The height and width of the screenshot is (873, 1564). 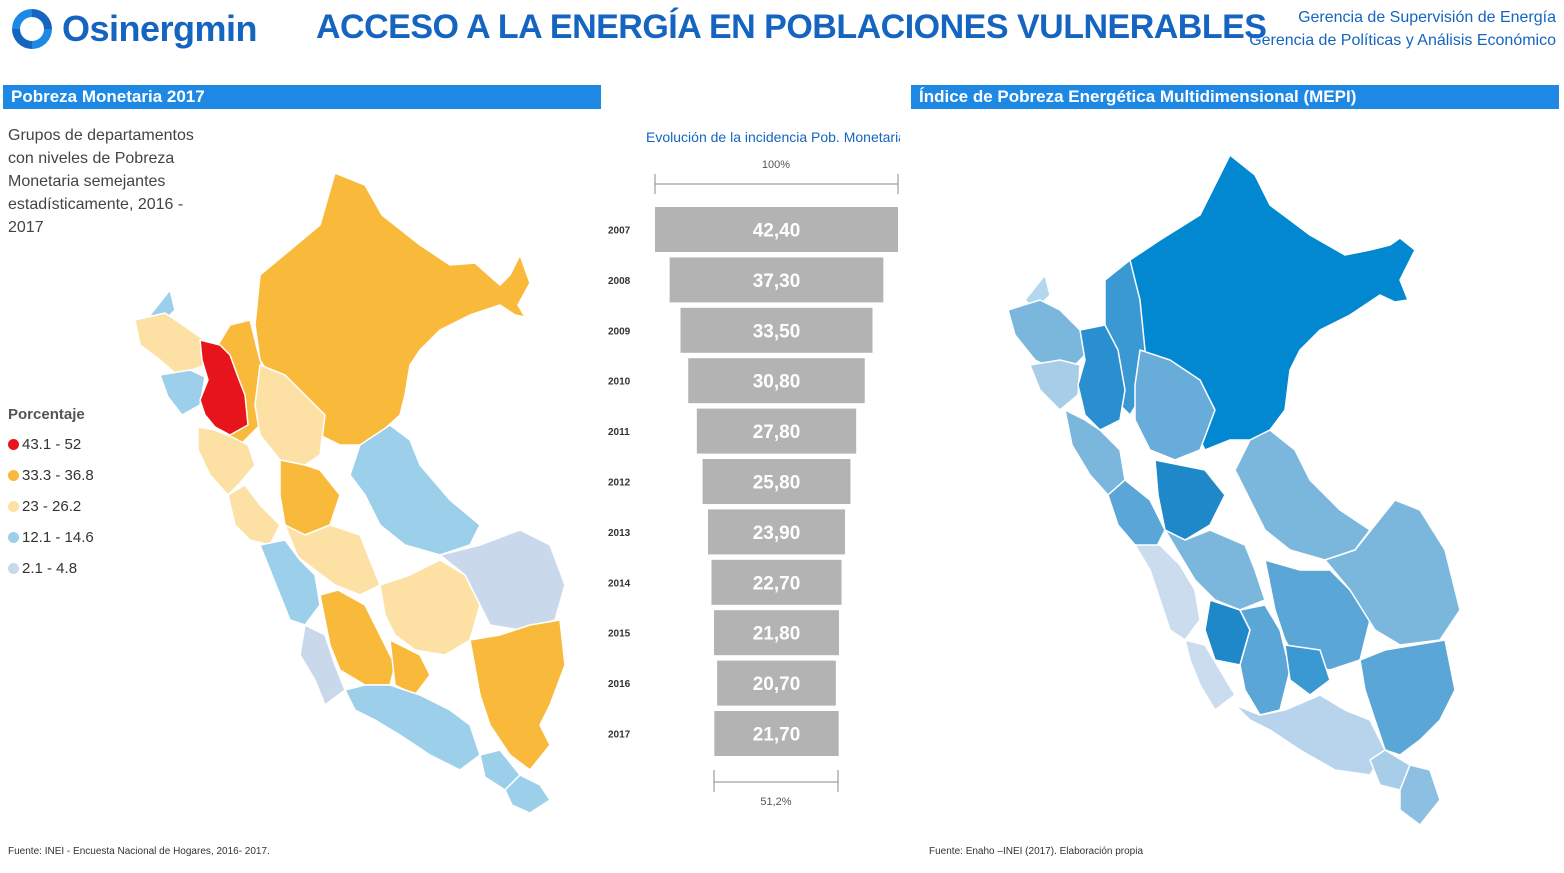 I want to click on region-la-libertad, so click(x=226, y=461).